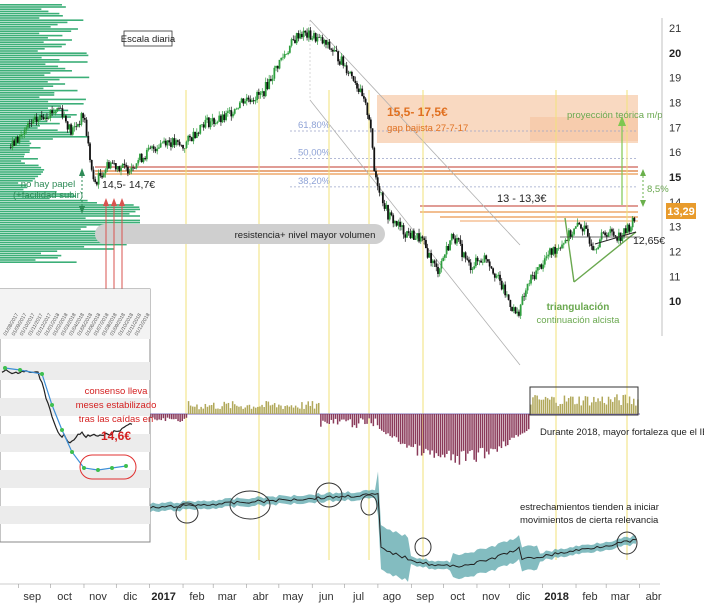  Describe the element at coordinates (507, 119) in the screenshot. I see `gap-zone` at that location.